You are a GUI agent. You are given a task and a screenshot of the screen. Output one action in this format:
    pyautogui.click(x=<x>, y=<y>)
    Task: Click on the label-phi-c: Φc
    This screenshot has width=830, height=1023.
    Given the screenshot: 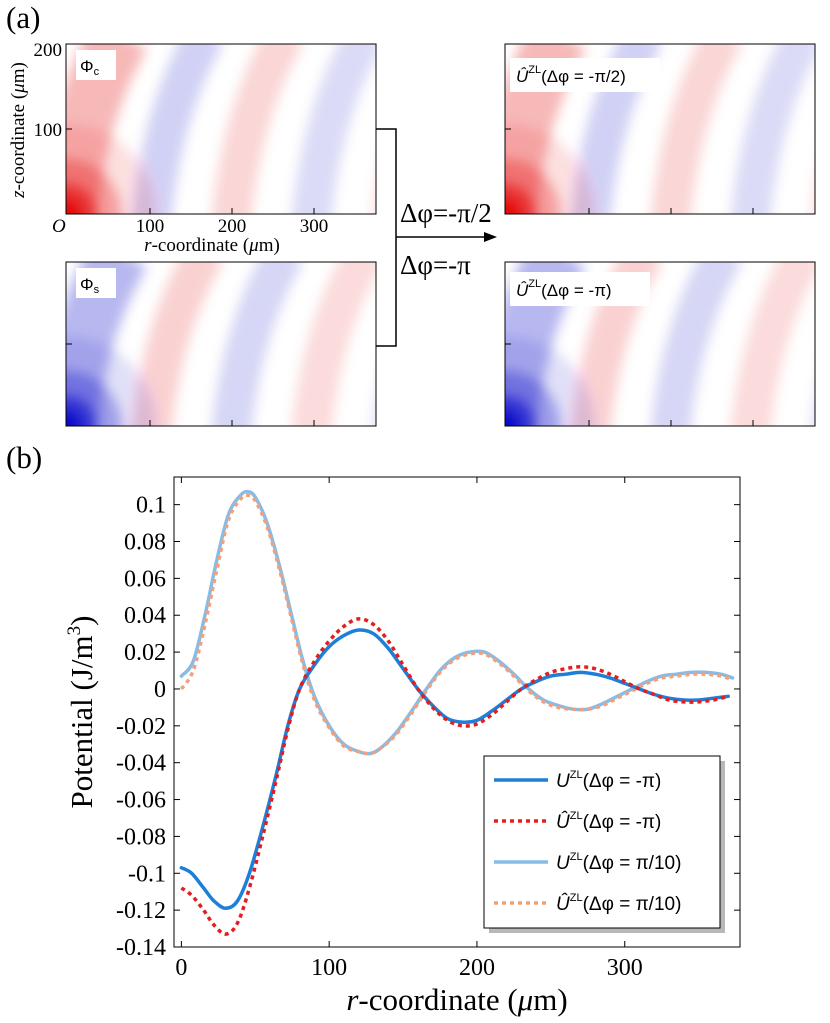 What is the action you would take?
    pyautogui.click(x=96, y=65)
    